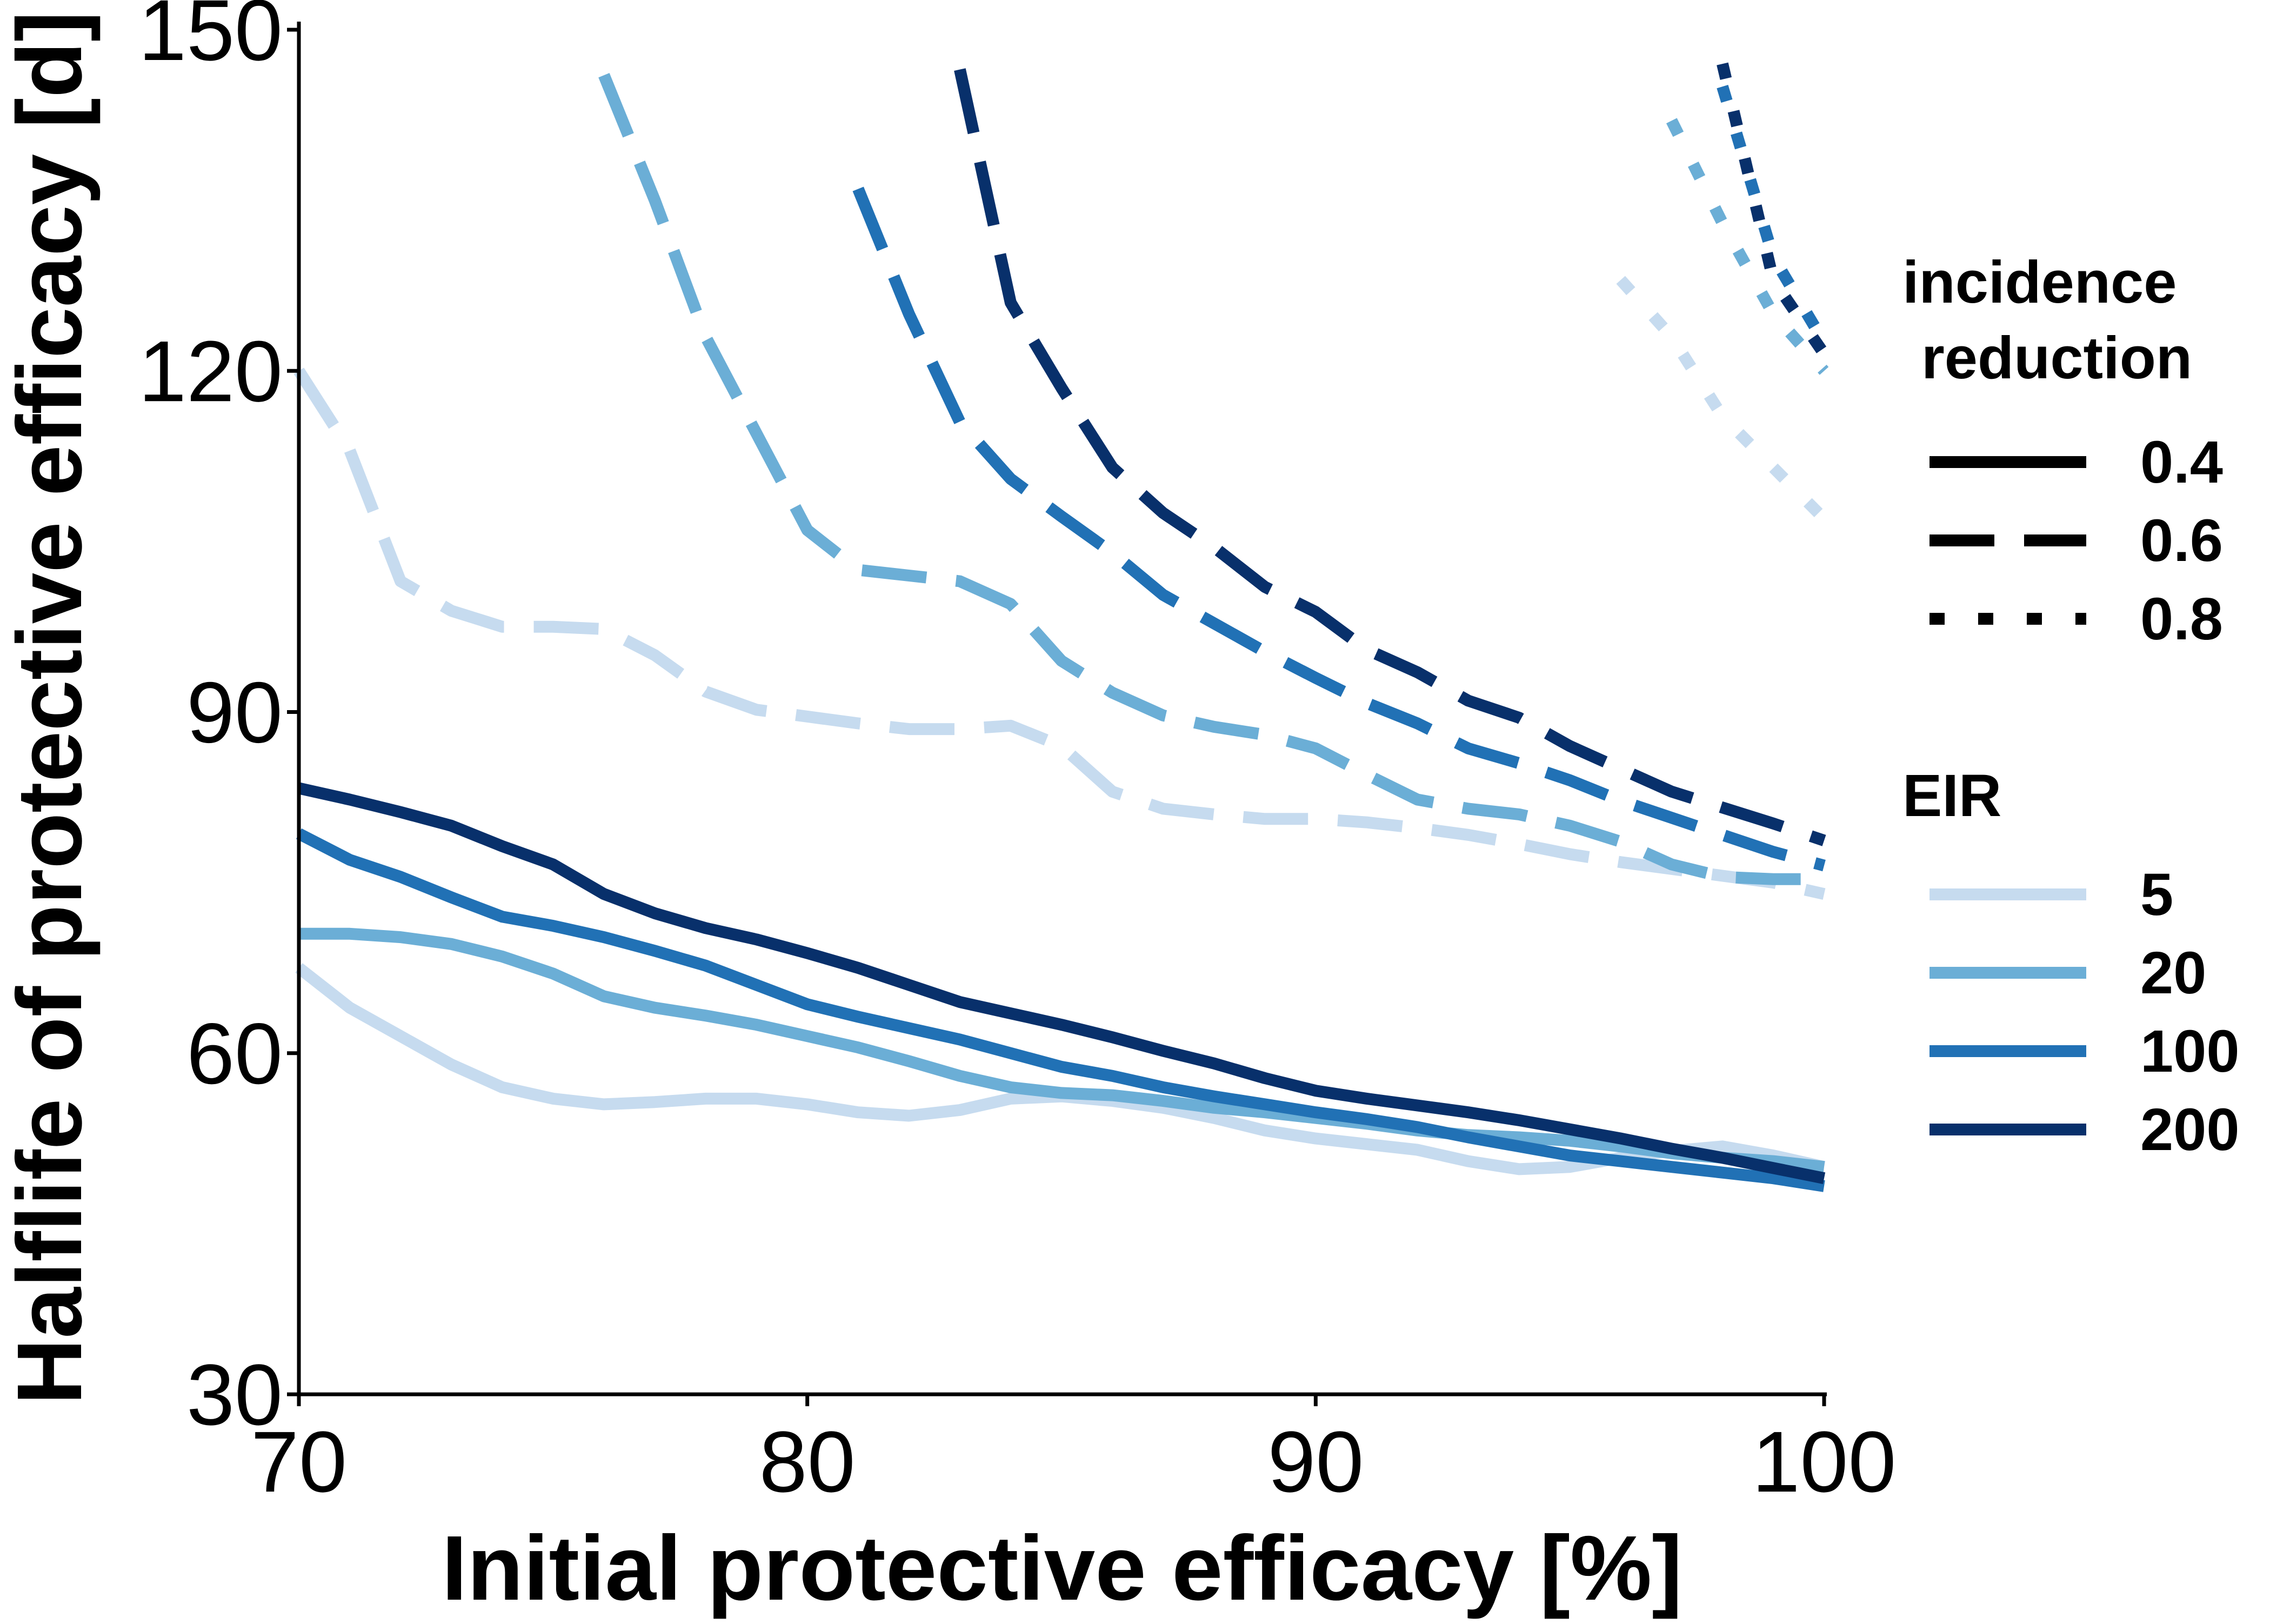 This screenshot has height=1624, width=2270. What do you see at coordinates (2056, 358) in the screenshot?
I see `legend-linetype-title-line-2: reduction` at bounding box center [2056, 358].